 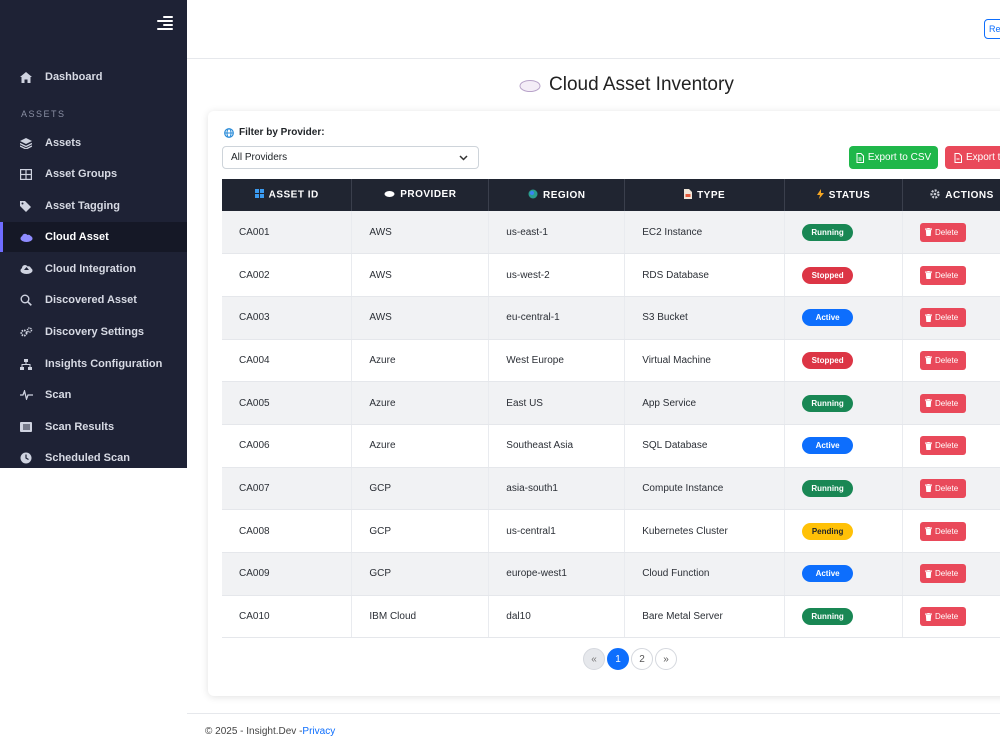 I want to click on gears-icon, so click(x=26, y=332).